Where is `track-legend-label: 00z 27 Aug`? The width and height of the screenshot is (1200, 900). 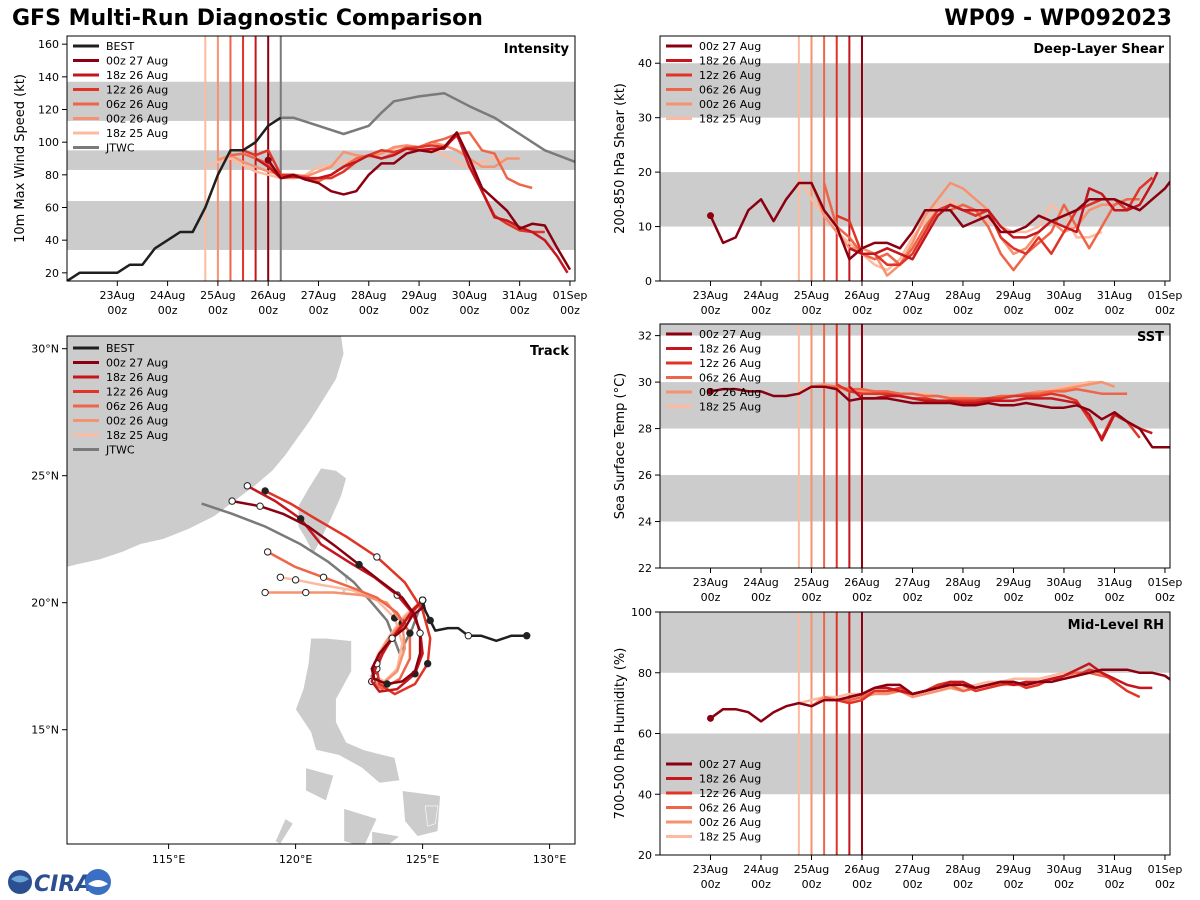 track-legend-label: 00z 27 Aug is located at coordinates (137, 363).